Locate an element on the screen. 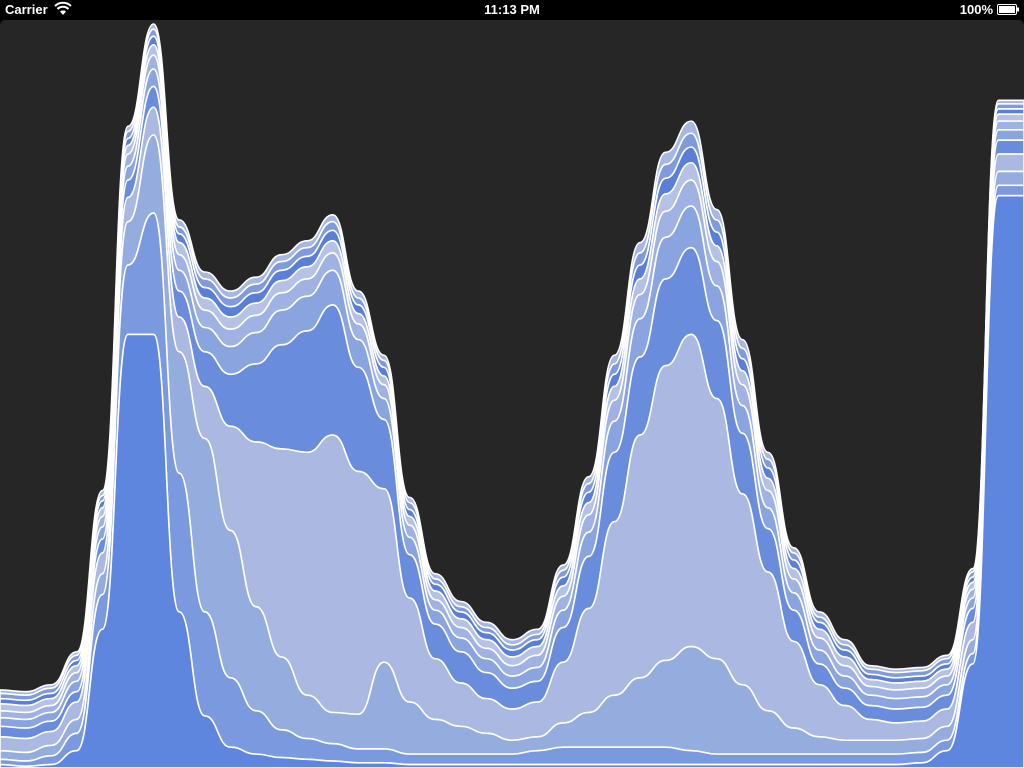 The height and width of the screenshot is (768, 1024). clock: 11:13 PM is located at coordinates (512, 9).